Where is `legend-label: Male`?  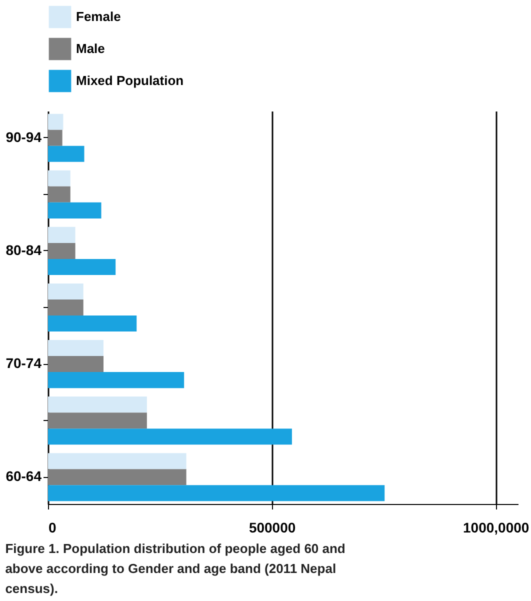 legend-label: Male is located at coordinates (90, 48).